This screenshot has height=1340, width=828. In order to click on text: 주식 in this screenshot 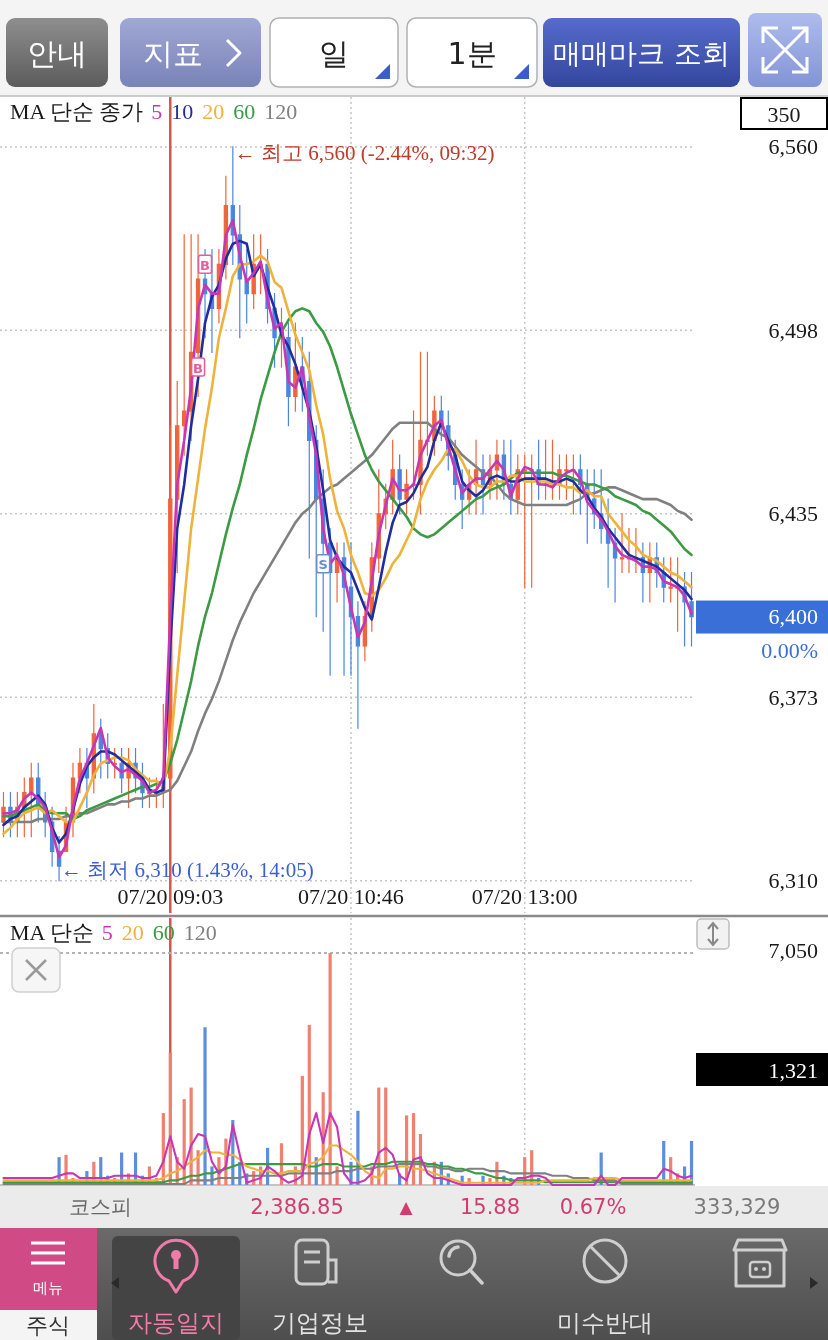, I will do `click(48, 1325)`.